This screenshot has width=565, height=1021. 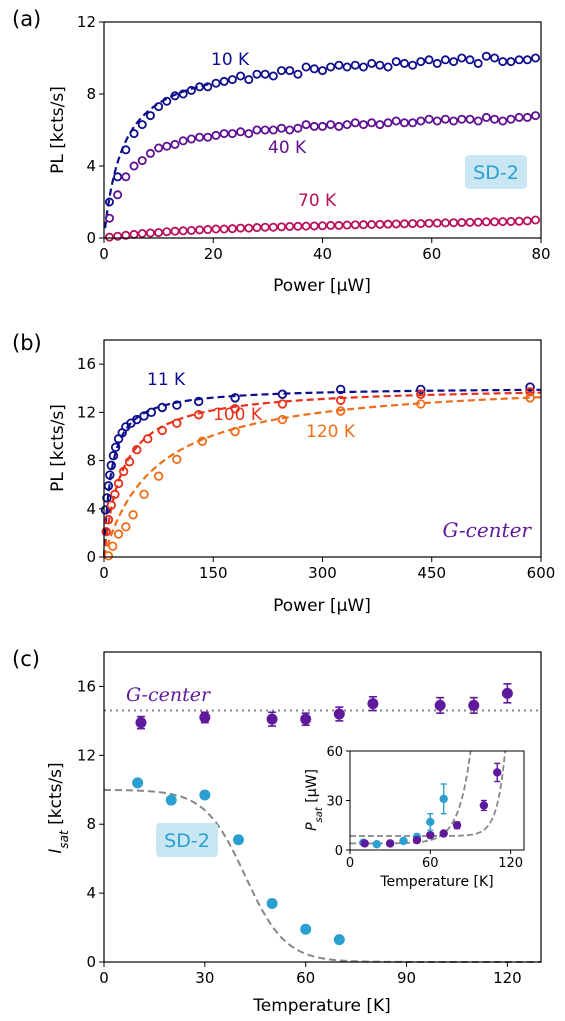 I want to click on sd2-point, so click(x=171, y=800).